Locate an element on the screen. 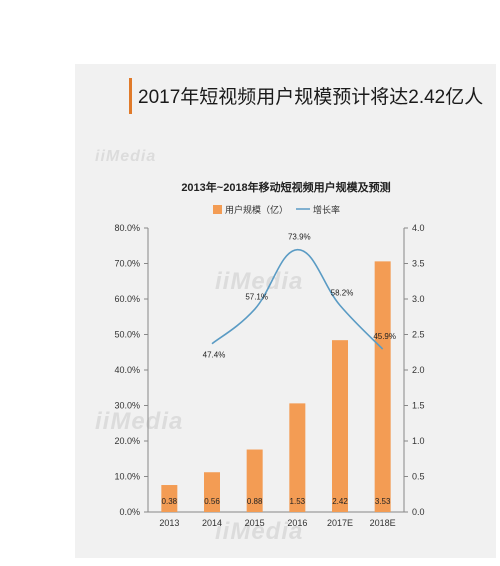 This screenshot has height=566, width=500. left-axis-tick-label: 80.0% is located at coordinates (127, 228).